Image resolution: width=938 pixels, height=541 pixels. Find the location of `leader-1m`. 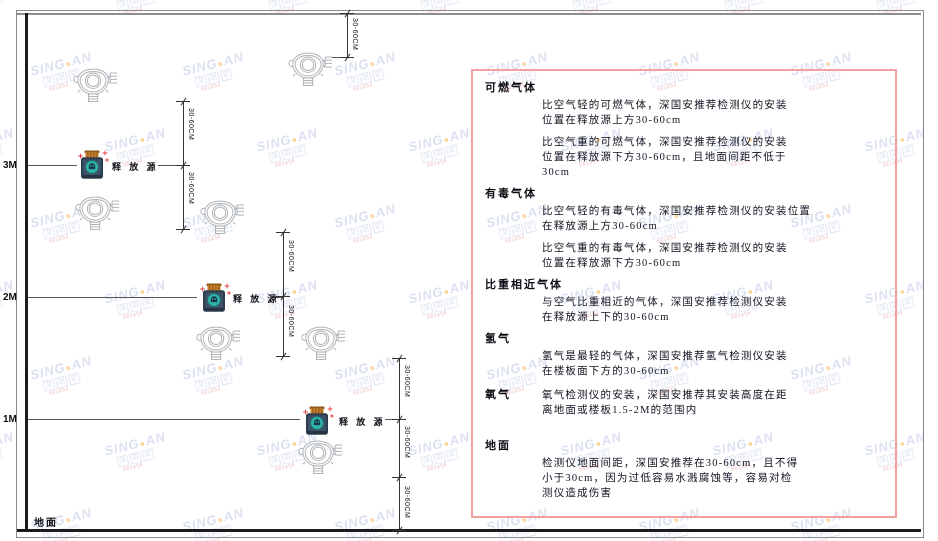

leader-1m is located at coordinates (164, 419).